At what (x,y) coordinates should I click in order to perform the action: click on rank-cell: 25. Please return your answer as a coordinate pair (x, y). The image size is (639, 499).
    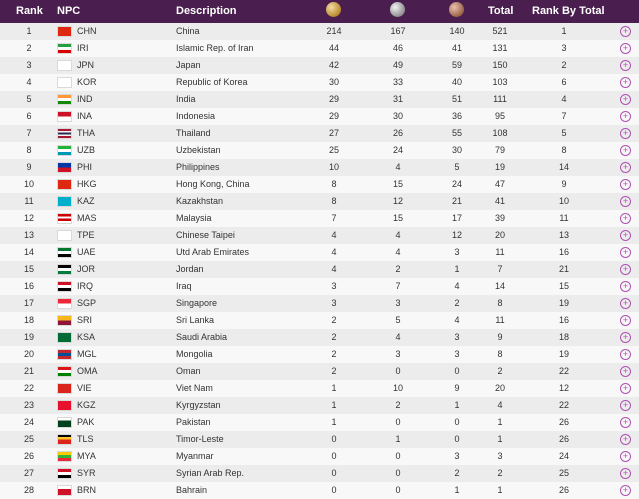
    Looking at the image, I should click on (28, 439).